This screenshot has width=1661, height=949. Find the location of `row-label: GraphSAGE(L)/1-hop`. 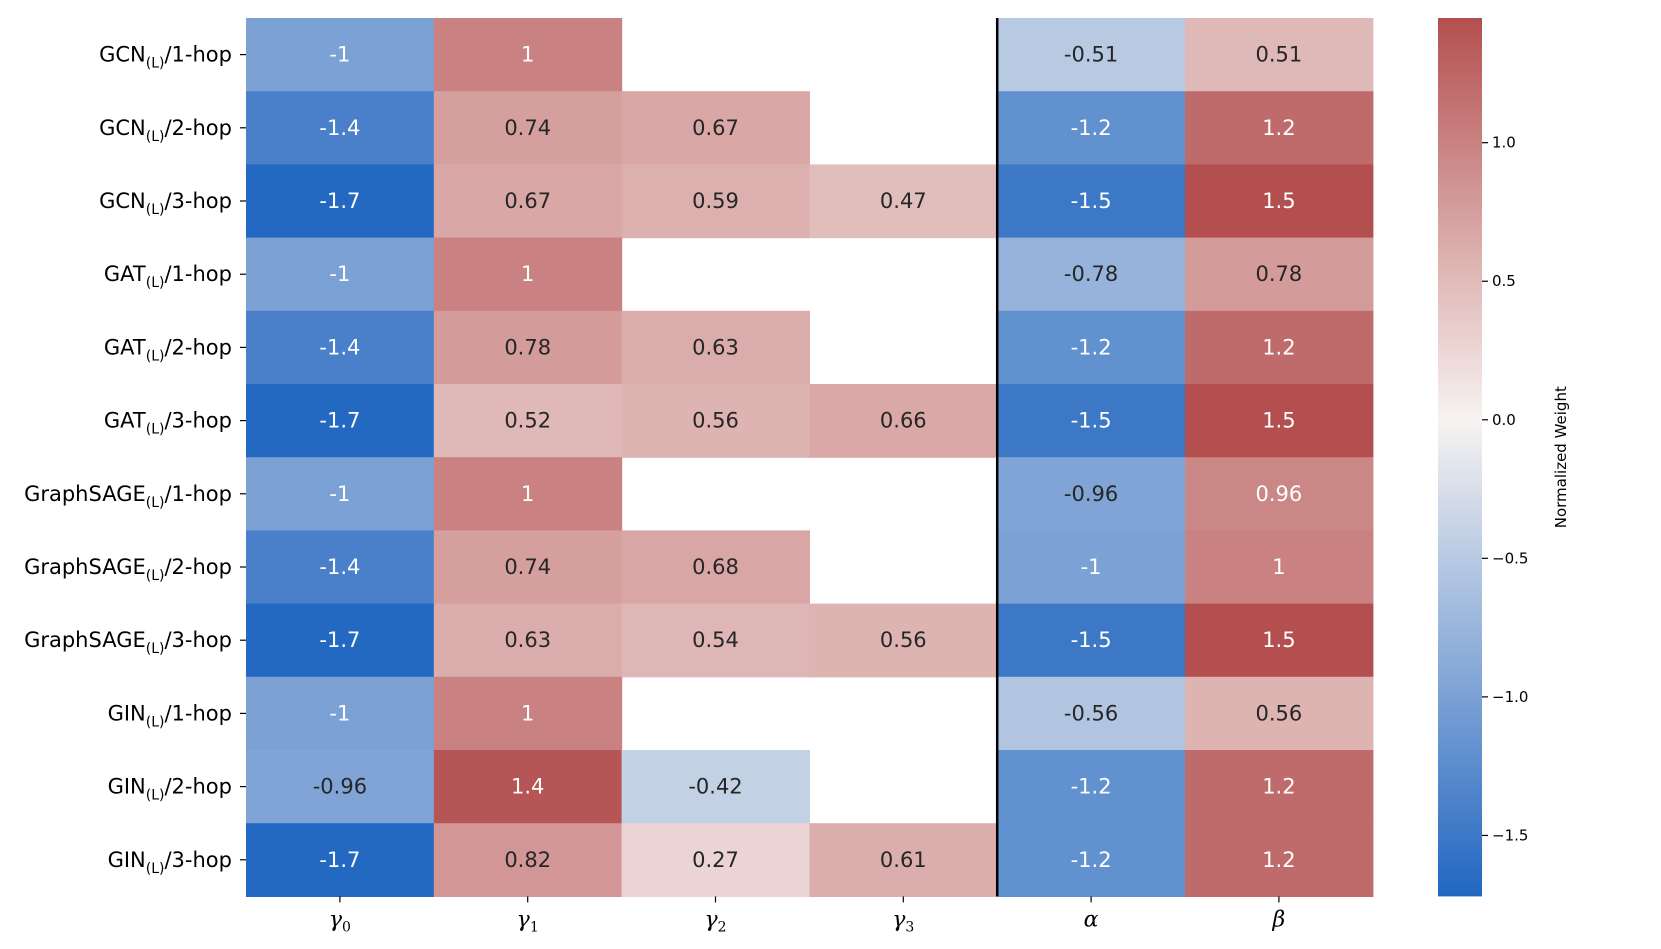

row-label: GraphSAGE(L)/1-hop is located at coordinates (128, 496).